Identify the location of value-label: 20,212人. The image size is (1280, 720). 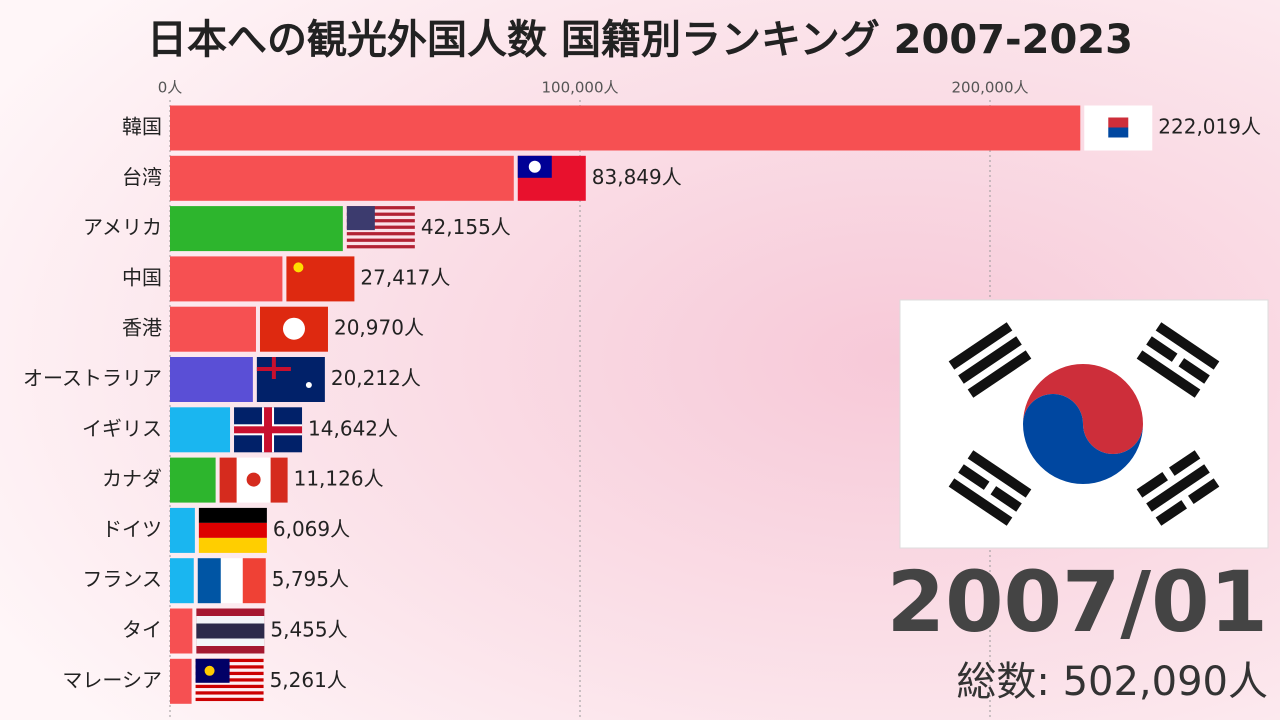
(376, 378).